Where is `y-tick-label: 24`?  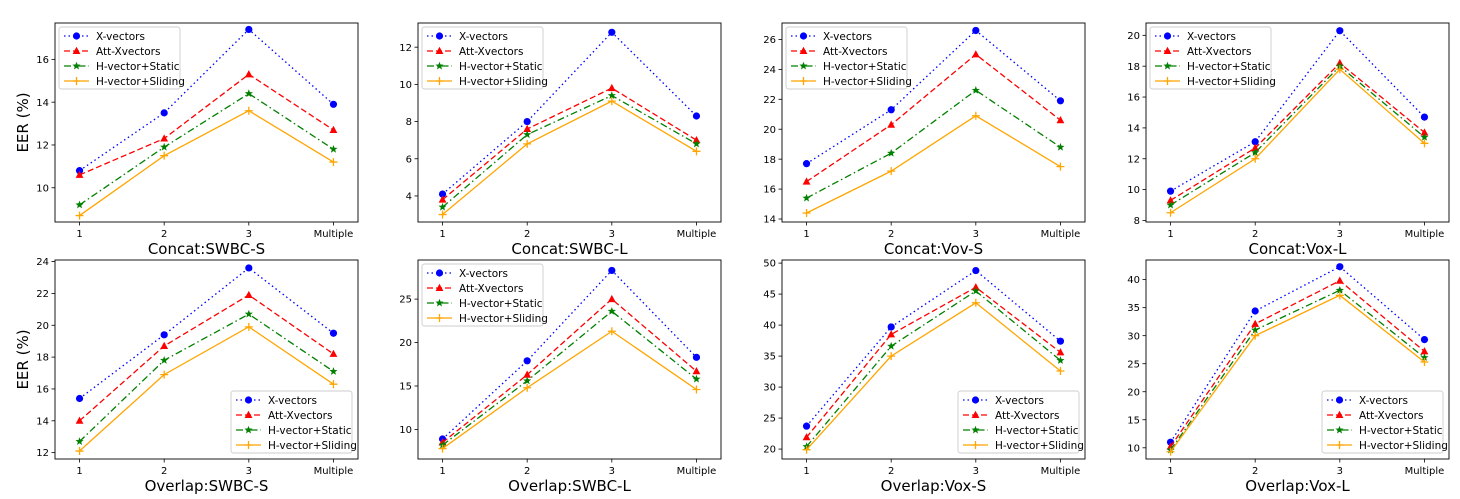 y-tick-label: 24 is located at coordinates (42, 262).